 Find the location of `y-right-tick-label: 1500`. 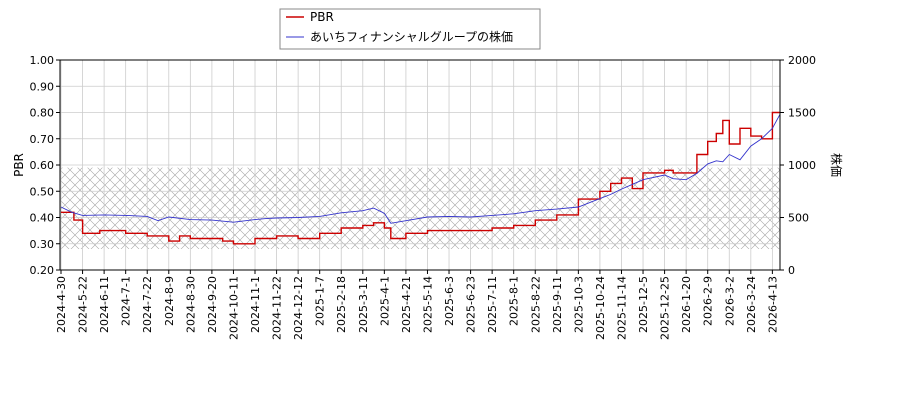

y-right-tick-label: 1500 is located at coordinates (802, 113).